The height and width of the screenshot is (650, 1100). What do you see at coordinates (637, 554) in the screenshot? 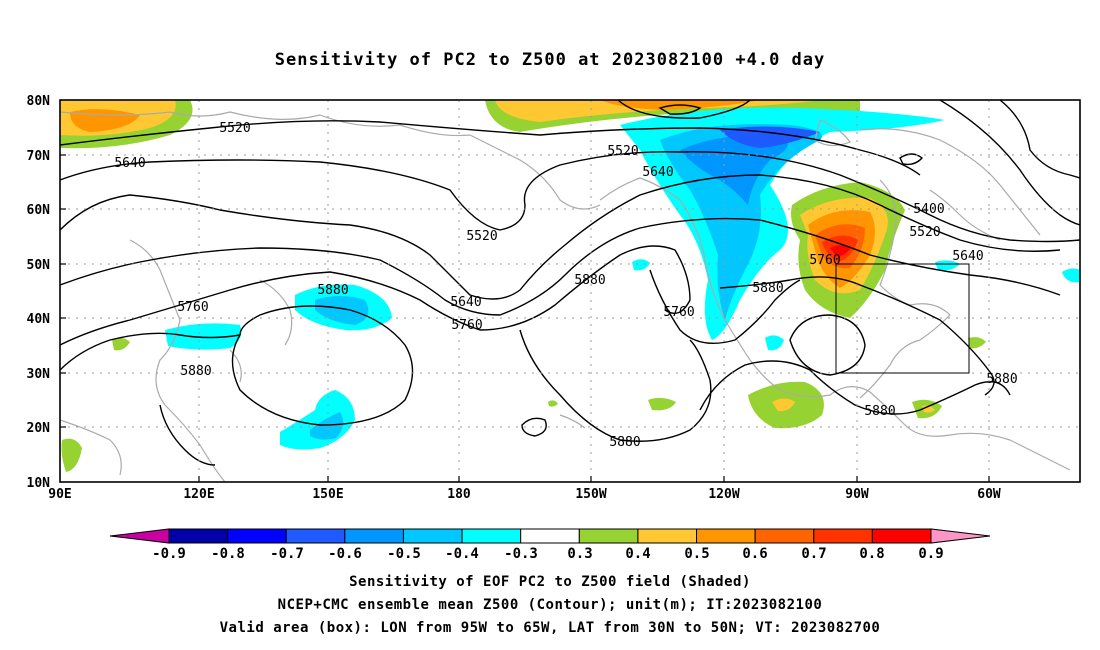
I see `colorbar-label: 0.4` at bounding box center [637, 554].